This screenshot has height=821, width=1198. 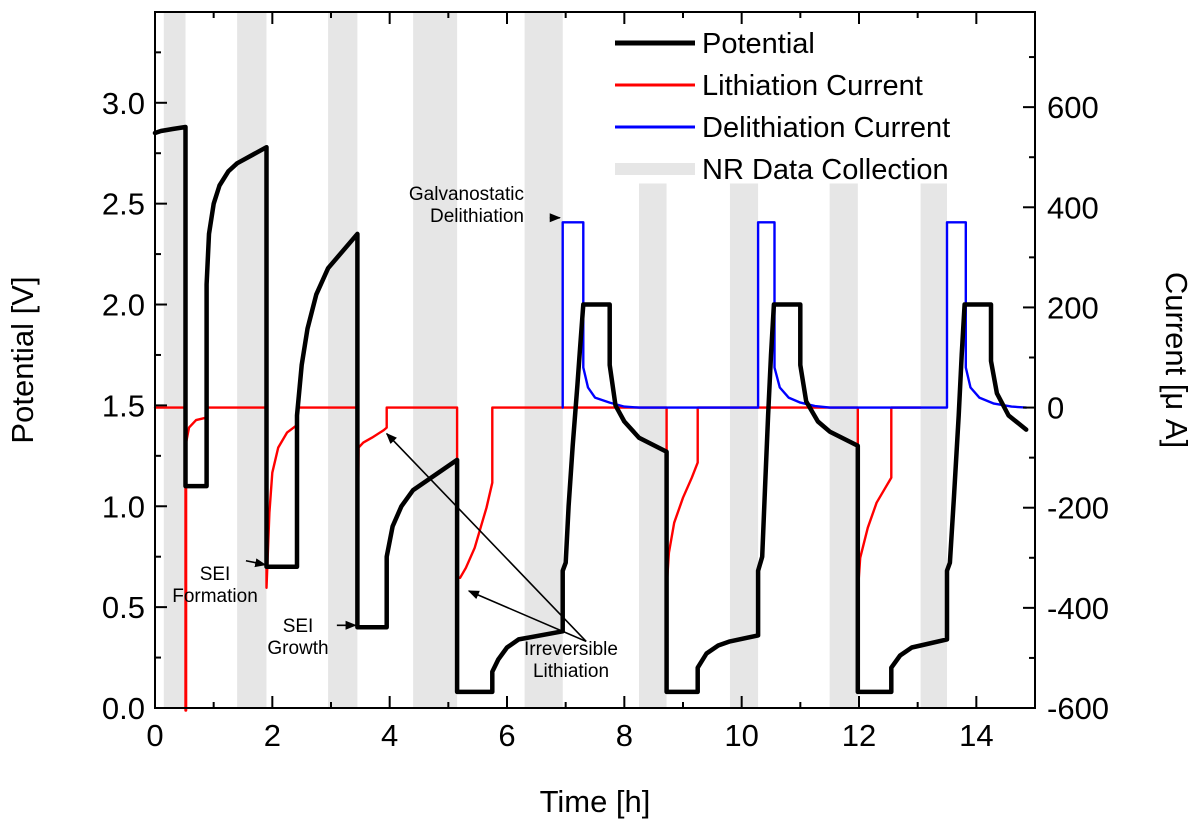 I want to click on annotation-sei-formation-line-0: SEI, so click(x=215, y=574).